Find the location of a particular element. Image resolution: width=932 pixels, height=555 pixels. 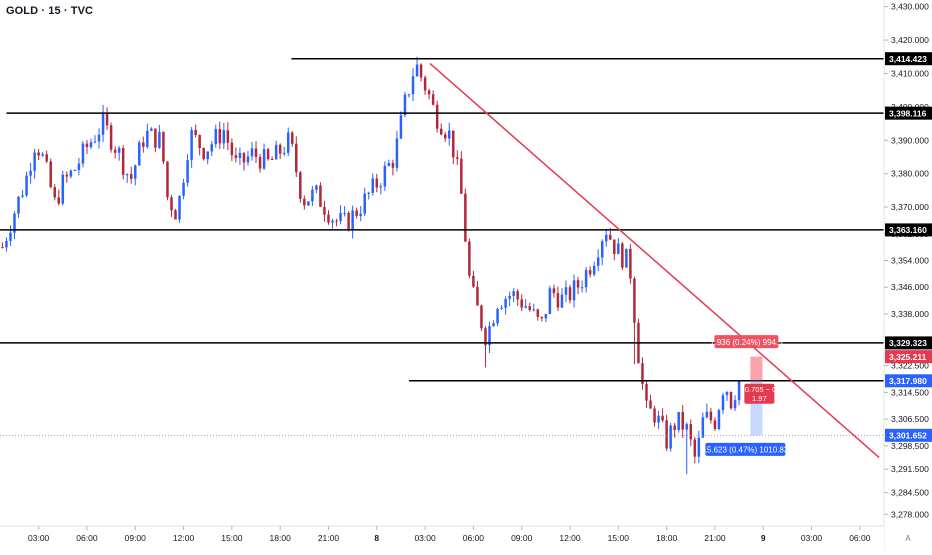

time-axis-bg is located at coordinates (442, 538).